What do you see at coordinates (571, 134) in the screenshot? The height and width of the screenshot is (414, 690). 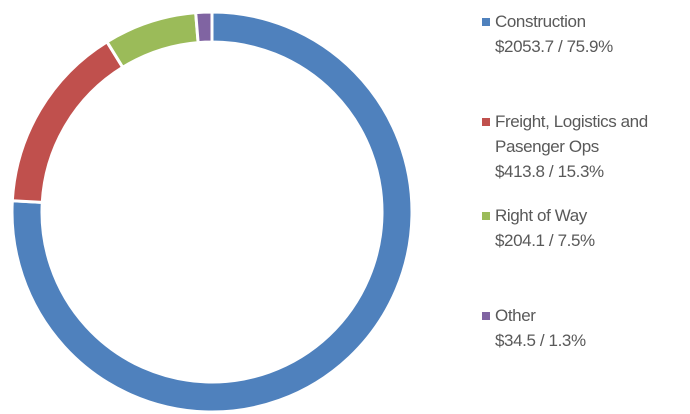 I see `legend-label: Freight, Logistics and Pasenger Ops` at bounding box center [571, 134].